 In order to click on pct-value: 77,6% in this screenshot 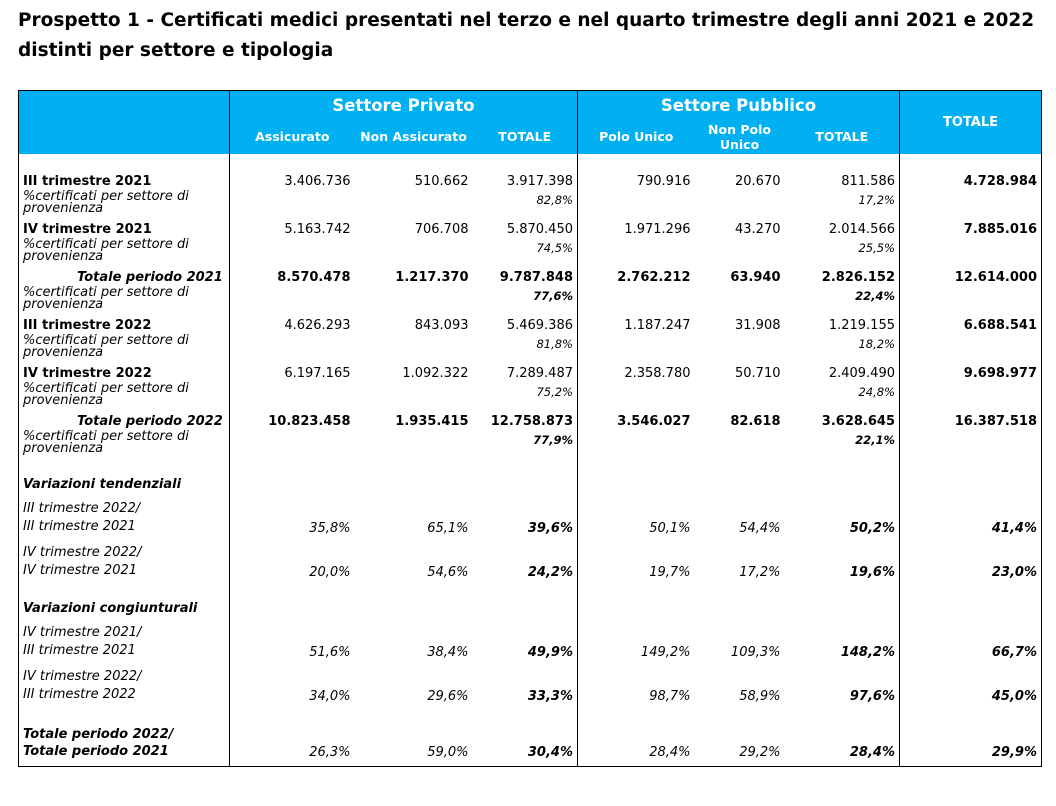, I will do `click(525, 301)`.